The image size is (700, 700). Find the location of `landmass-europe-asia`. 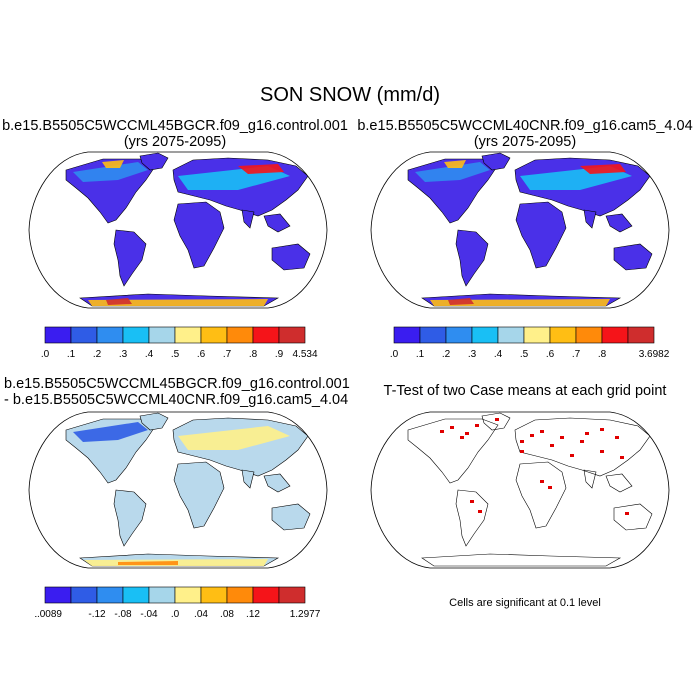

landmass-europe-asia is located at coordinates (582, 447).